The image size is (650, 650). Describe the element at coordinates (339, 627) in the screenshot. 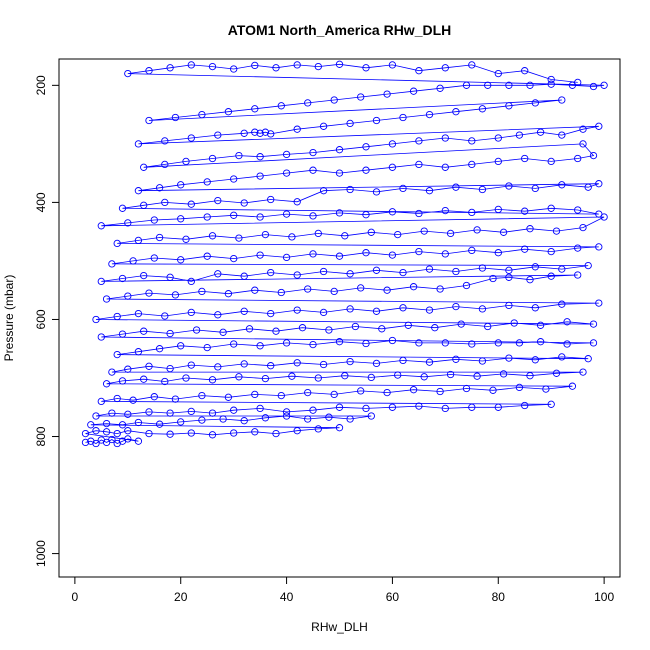

I see `x-axis-label: RHw_DLH` at that location.